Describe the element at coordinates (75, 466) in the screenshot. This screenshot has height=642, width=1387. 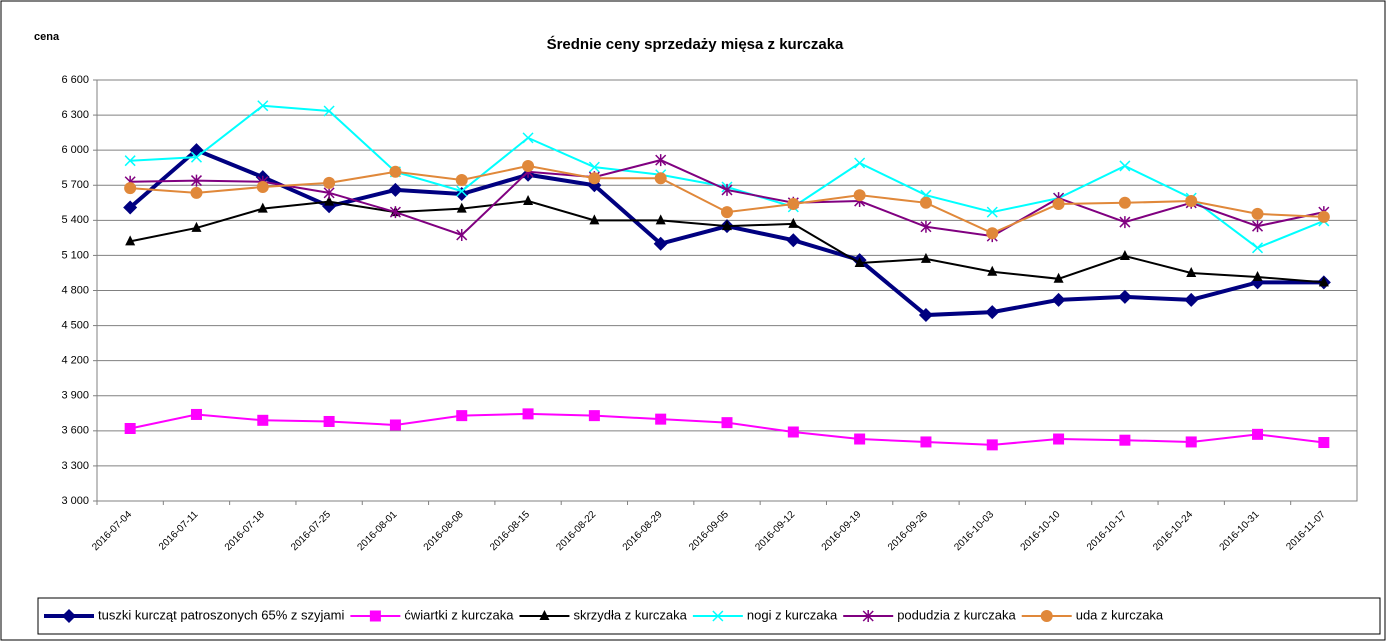
I see `y-tick-label: 3 300` at that location.